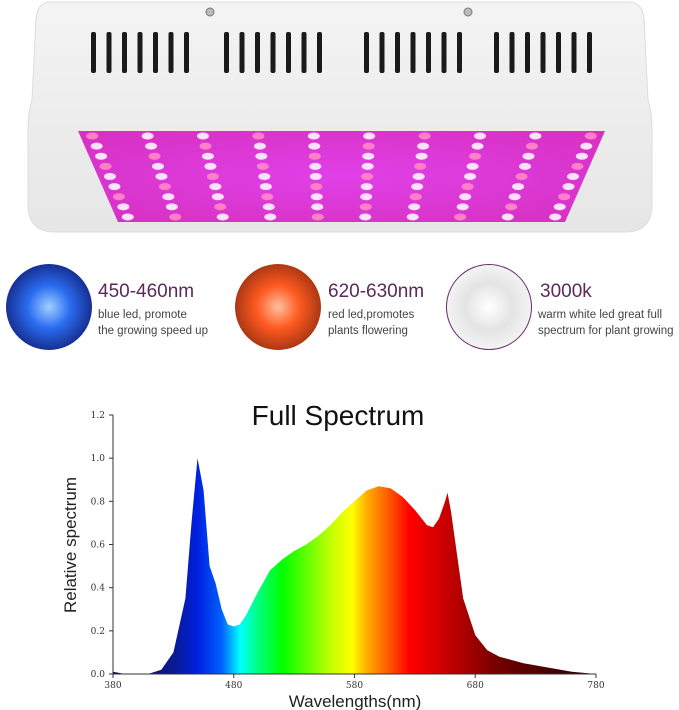  What do you see at coordinates (233, 686) in the screenshot?
I see `x-tick-label: 480` at bounding box center [233, 686].